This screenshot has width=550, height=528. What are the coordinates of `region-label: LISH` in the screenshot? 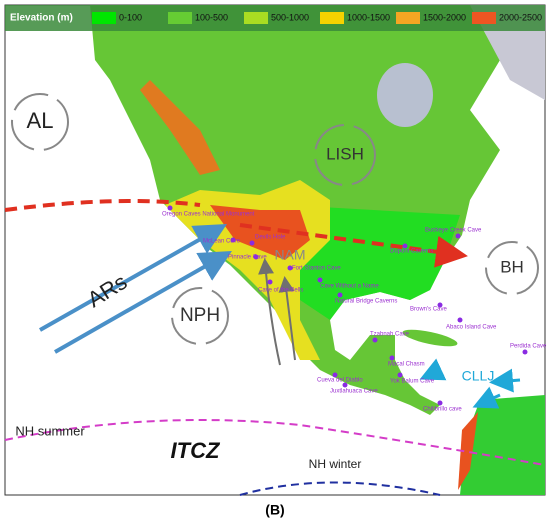 It's located at (345, 153).